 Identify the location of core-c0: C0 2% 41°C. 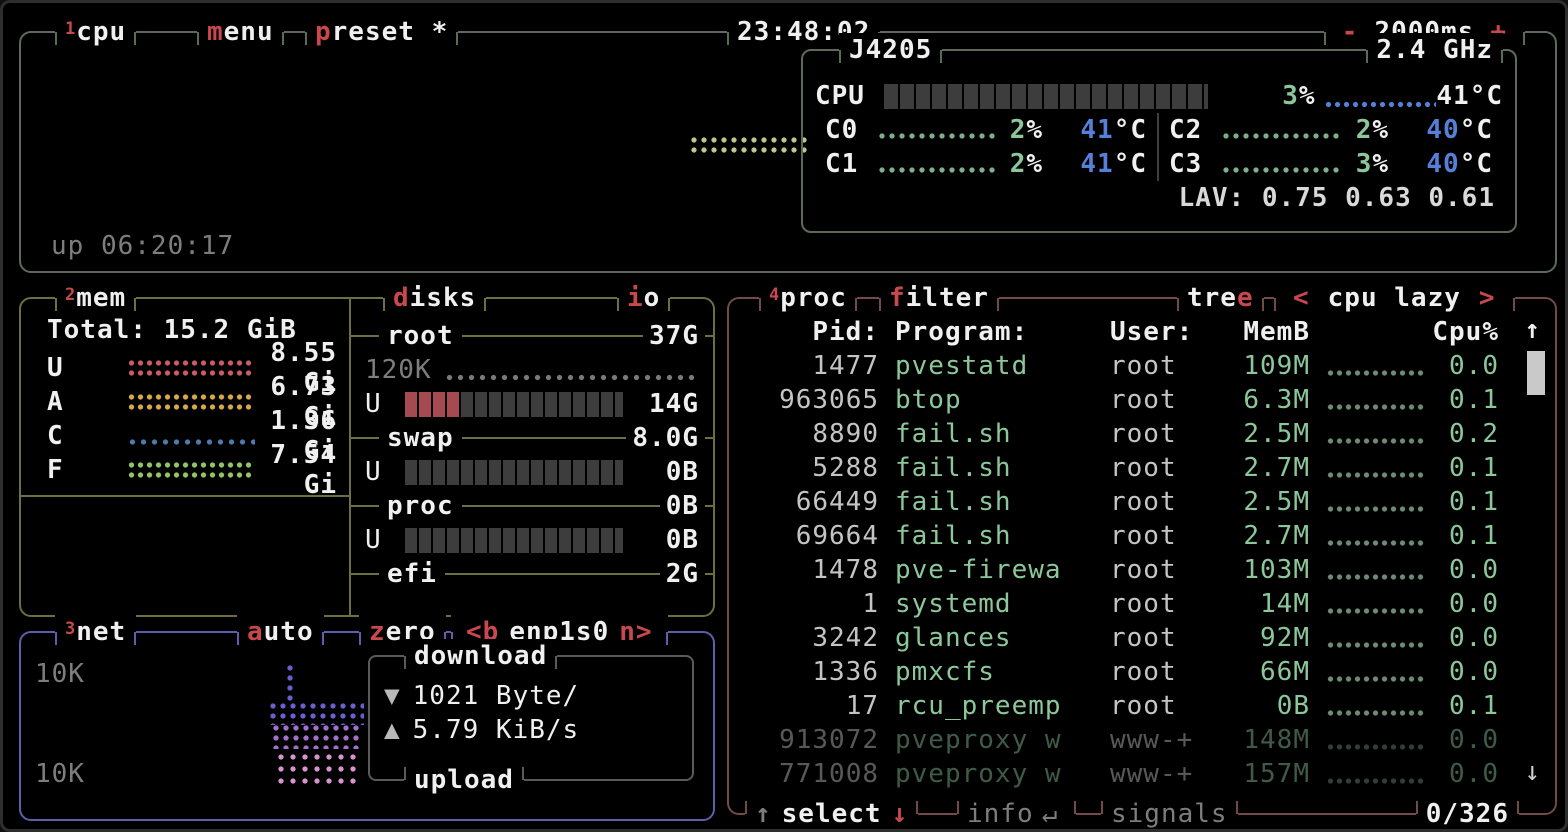
(987, 130).